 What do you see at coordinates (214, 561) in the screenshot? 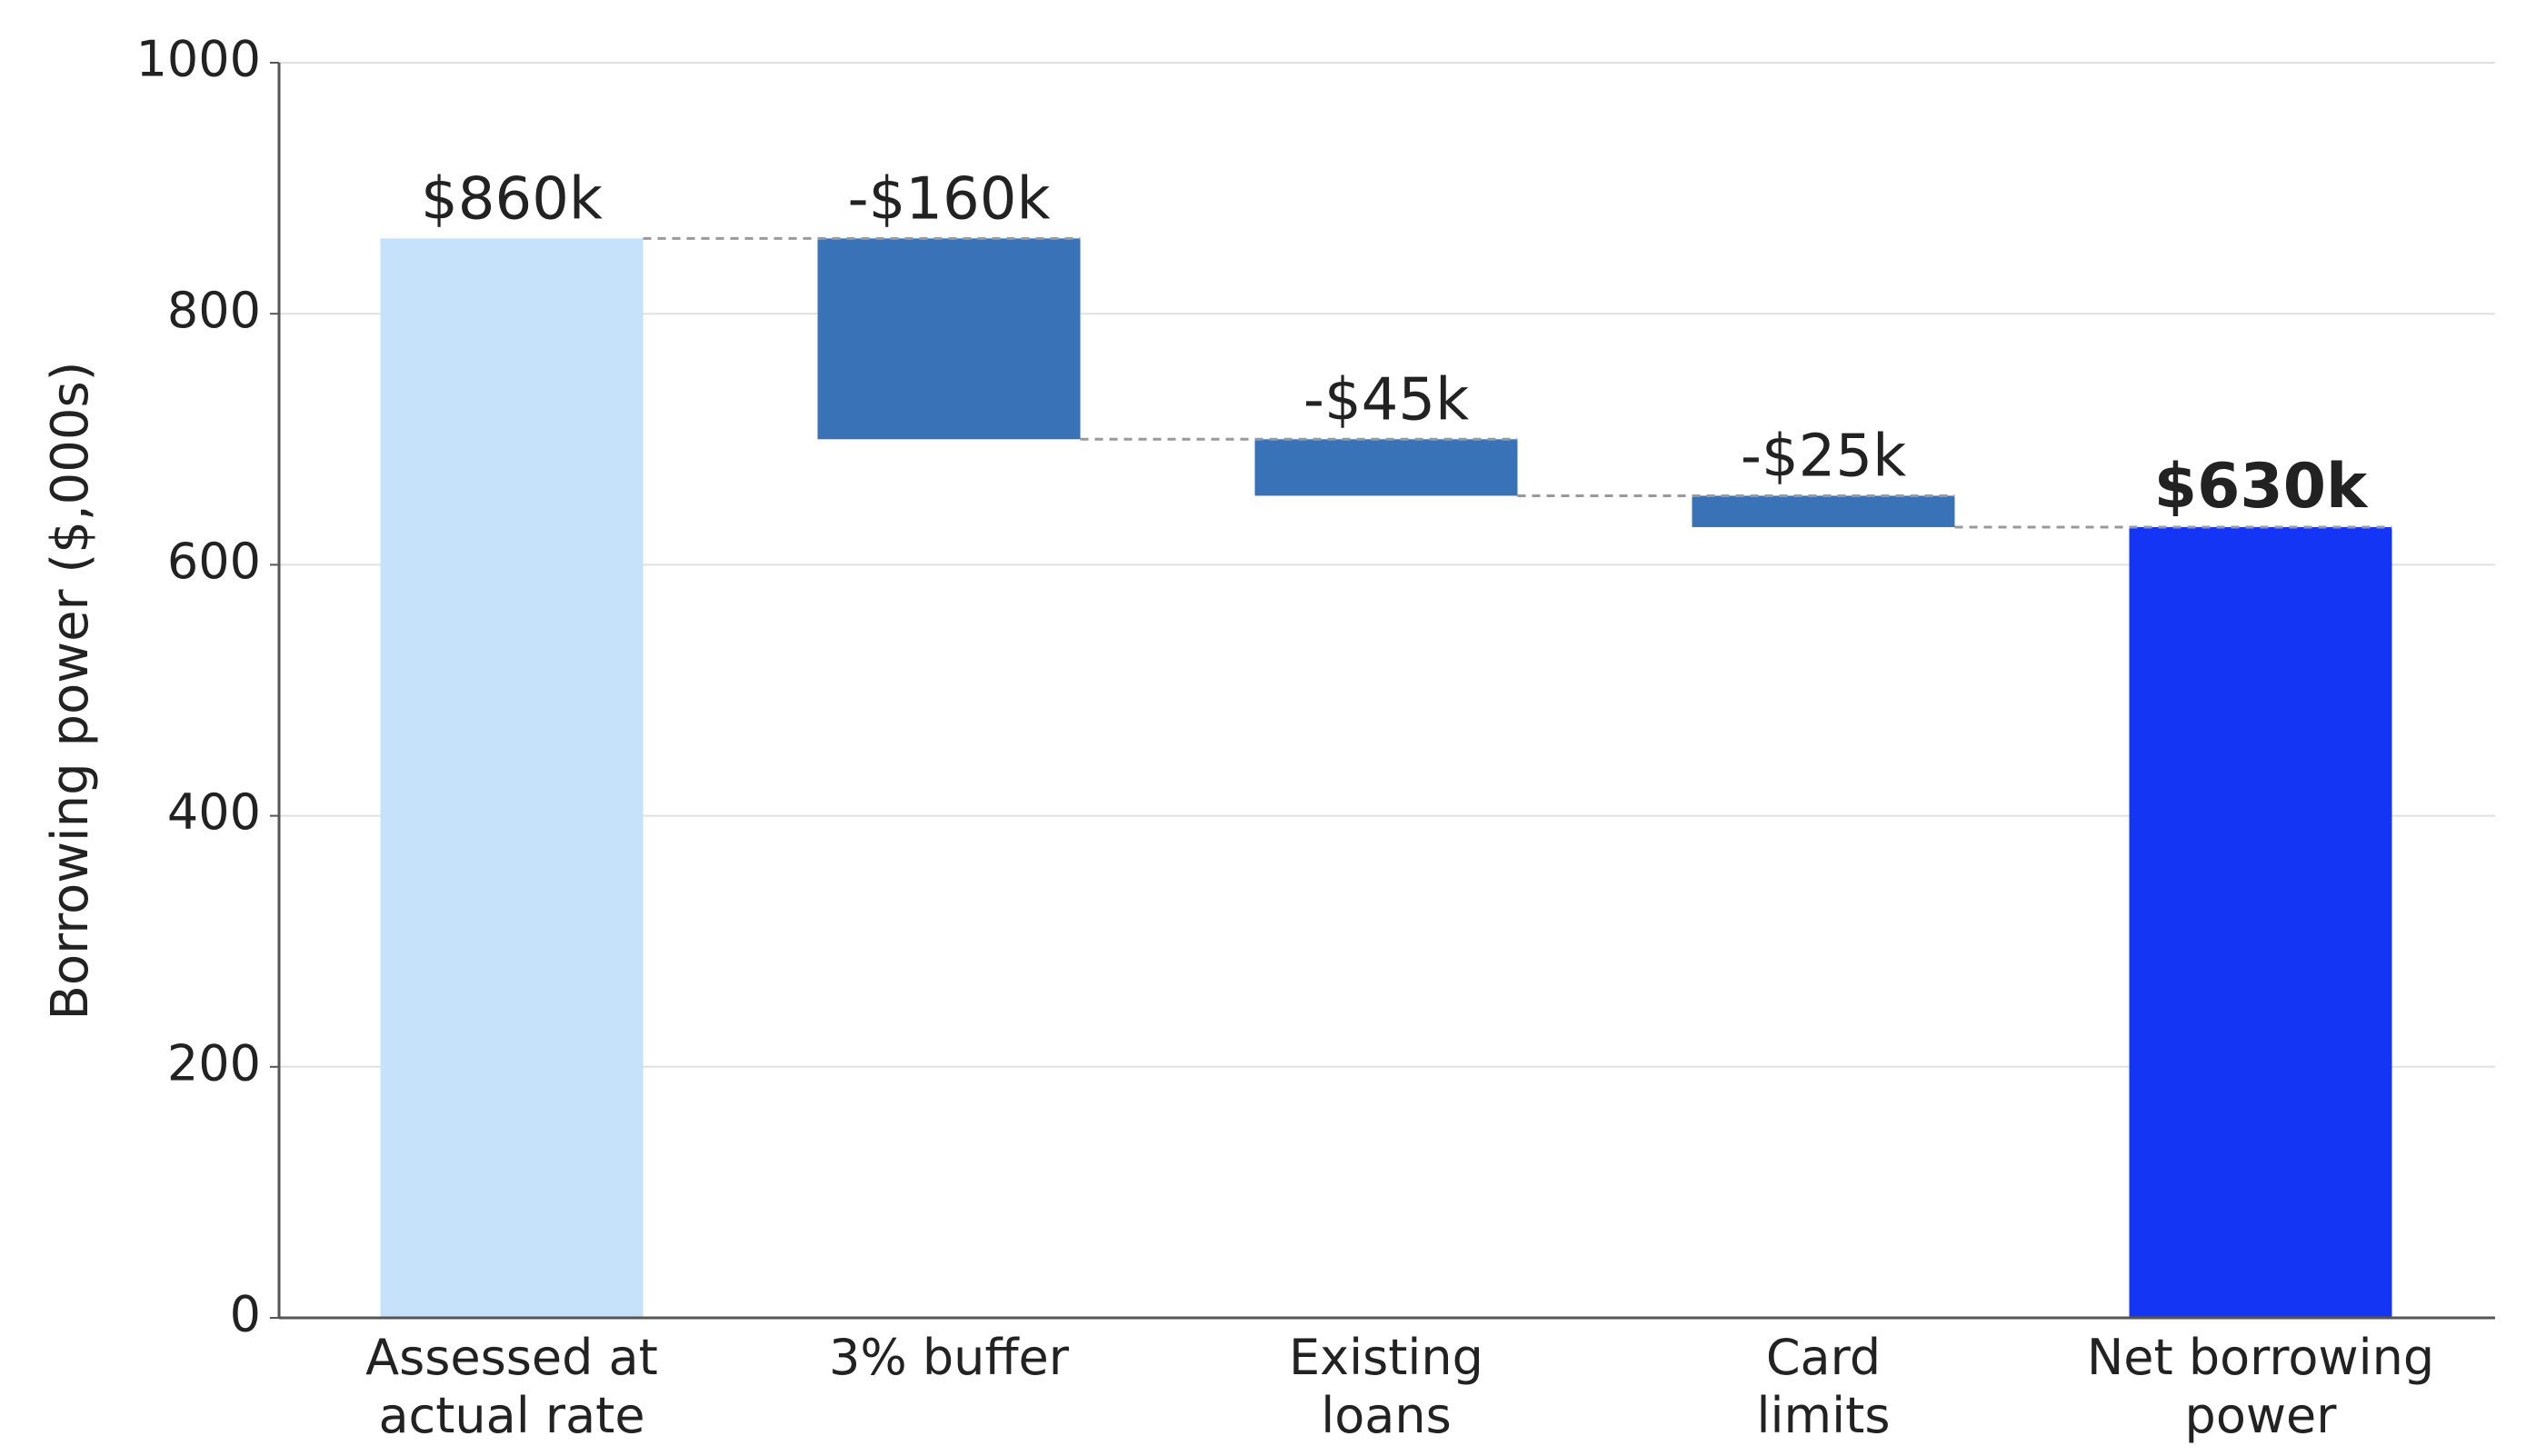
I see `y-tick-label: 600` at bounding box center [214, 561].